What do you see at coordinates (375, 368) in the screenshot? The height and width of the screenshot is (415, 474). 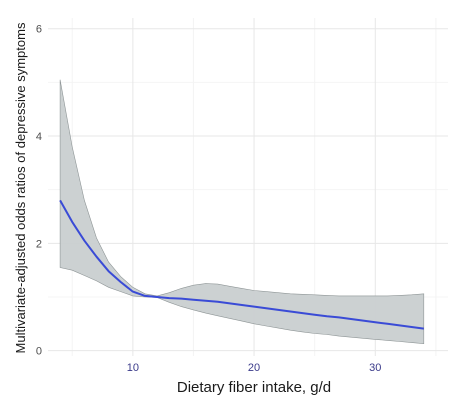 I see `x-tick-label: 30` at bounding box center [375, 368].